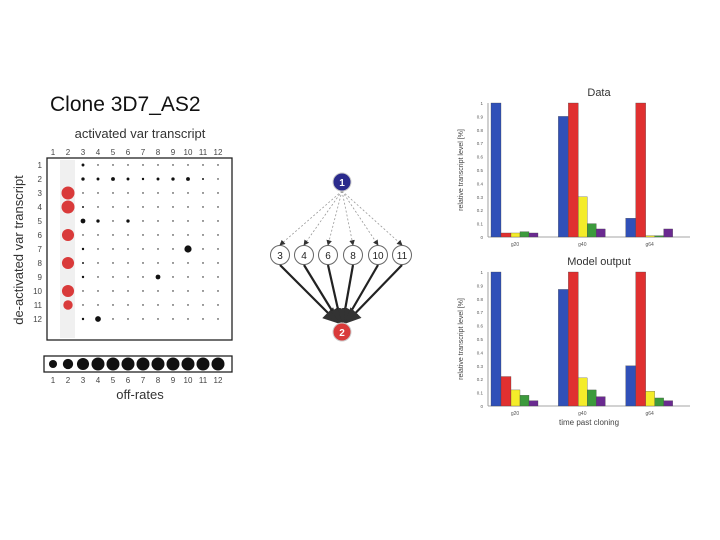  What do you see at coordinates (98, 380) in the screenshot?
I see `off-rate-tick: 4` at bounding box center [98, 380].